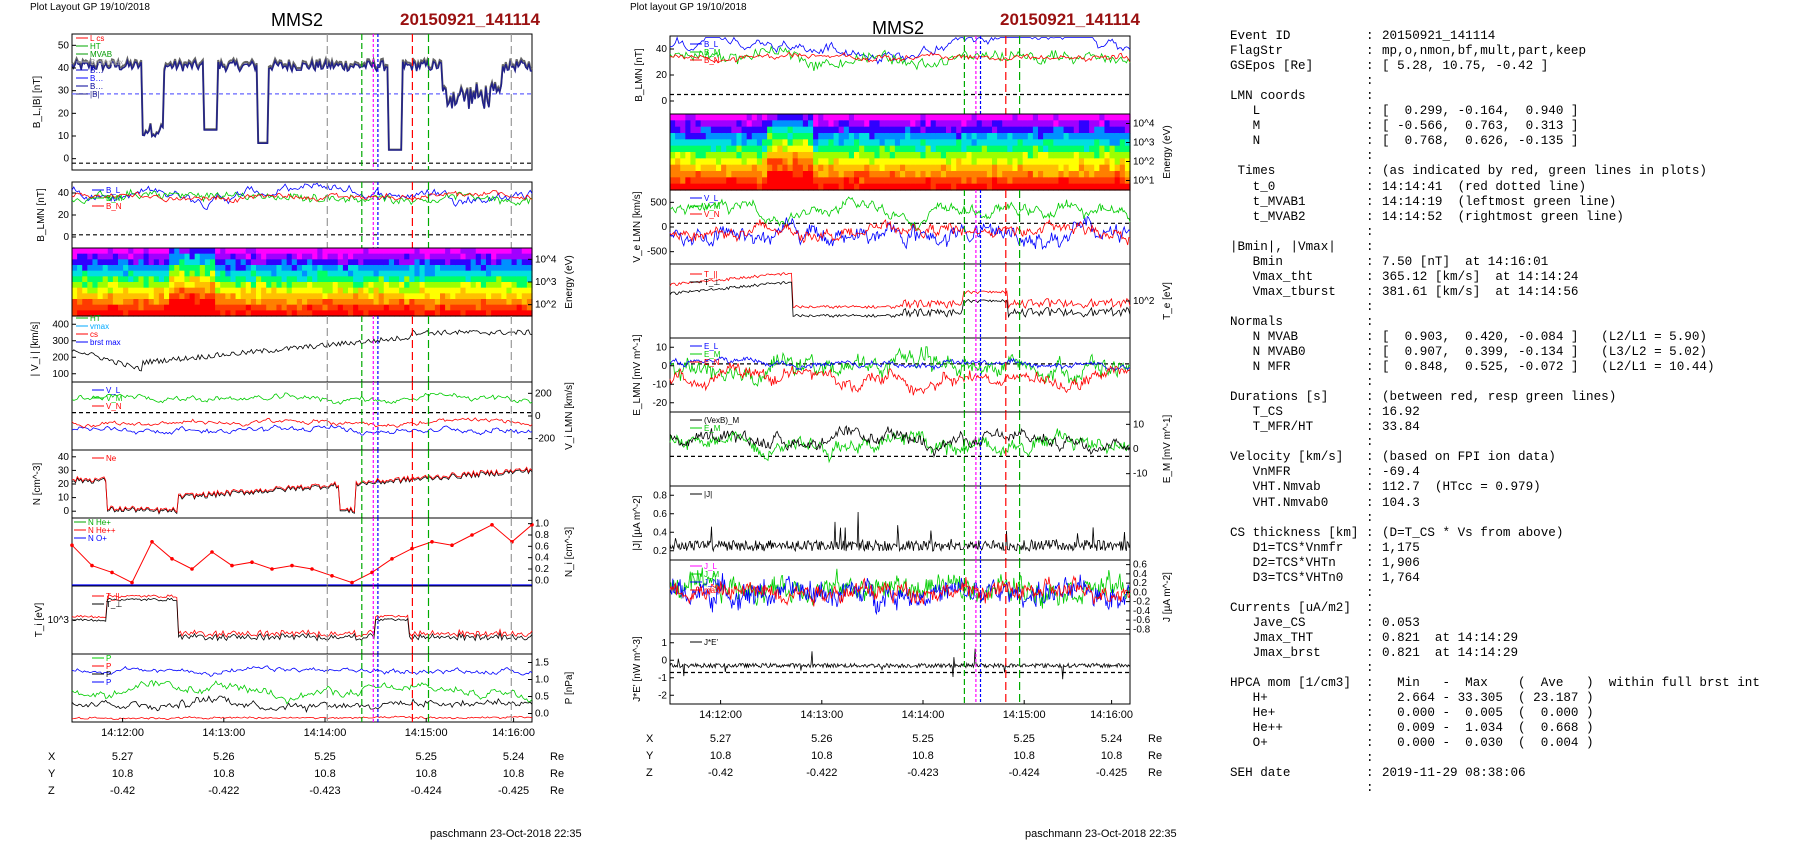  I want to click on y-tick-label: 0.4, so click(1140, 574).